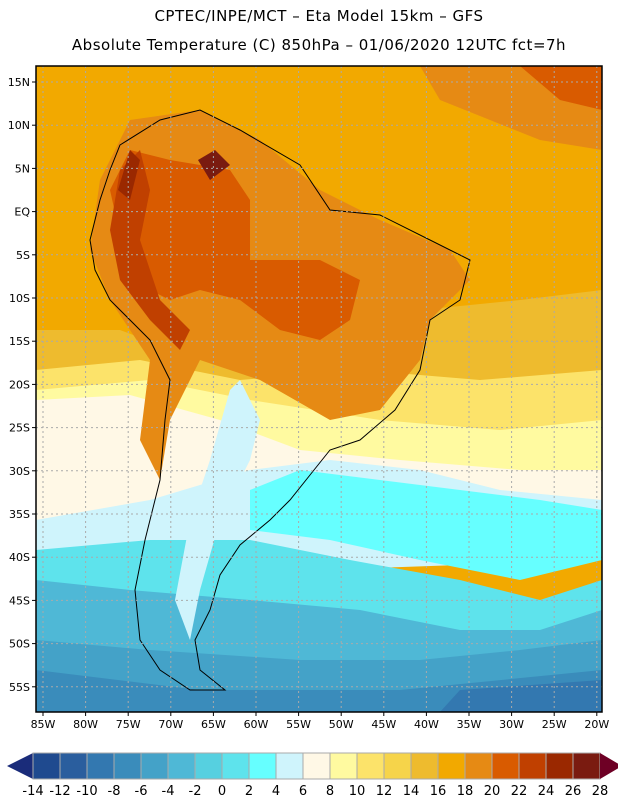 This screenshot has width=618, height=800. Describe the element at coordinates (256, 724) in the screenshot. I see `lon-label: 60W` at that location.